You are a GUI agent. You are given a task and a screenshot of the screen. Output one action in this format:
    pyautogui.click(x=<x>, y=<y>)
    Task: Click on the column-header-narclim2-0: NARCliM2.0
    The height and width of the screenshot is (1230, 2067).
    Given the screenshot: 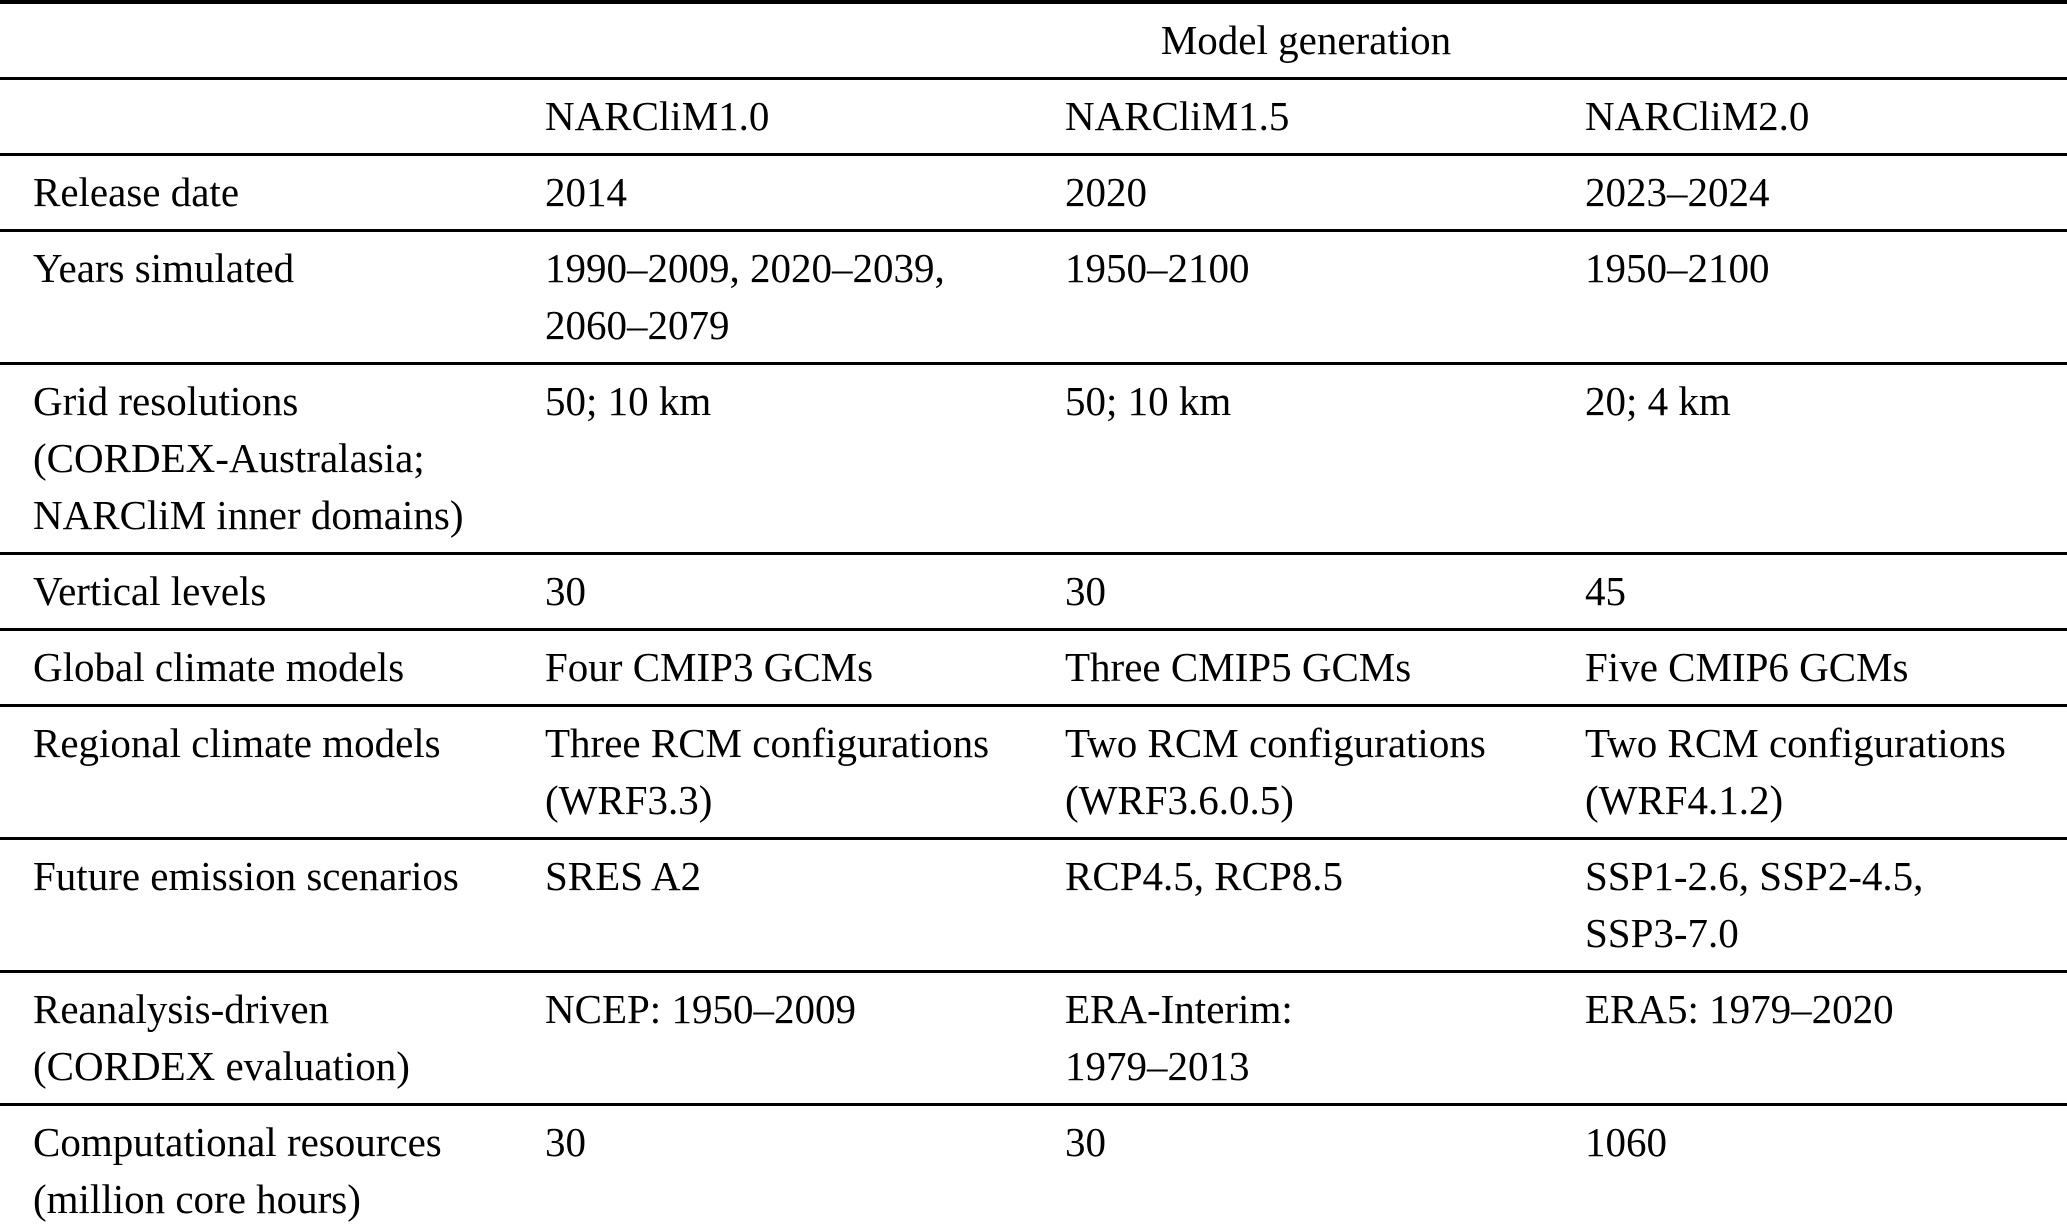 What is the action you would take?
    pyautogui.click(x=1697, y=116)
    